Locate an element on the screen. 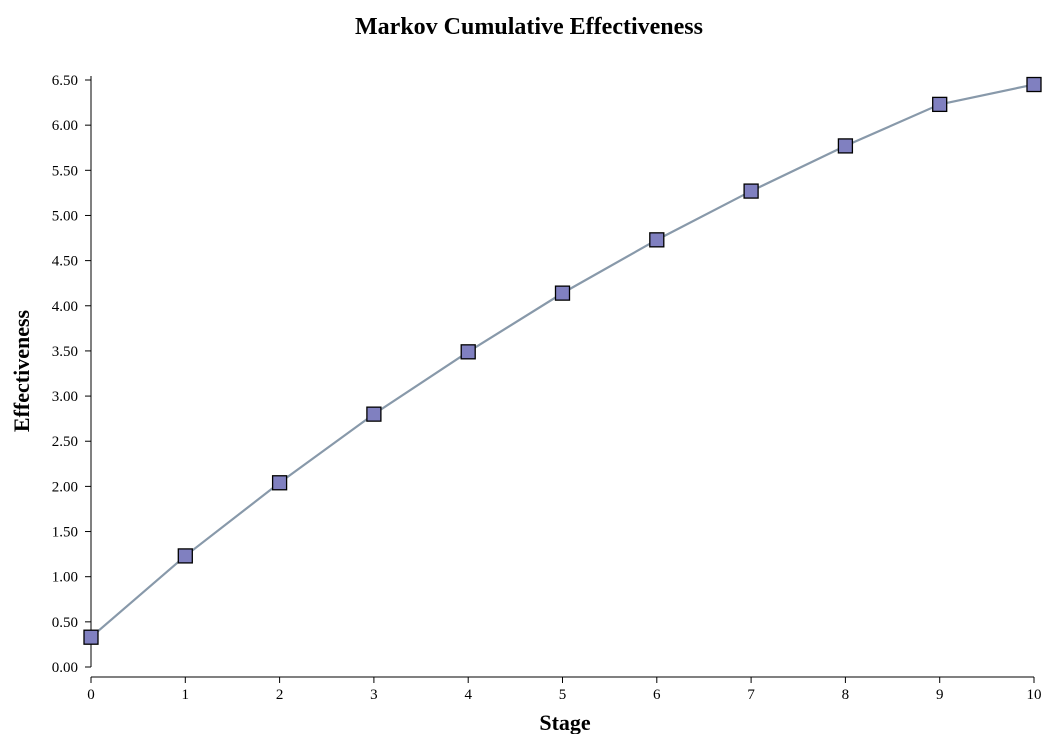 Image resolution: width=1042 pixels, height=734 pixels. x-tick-label: 2 is located at coordinates (280, 695).